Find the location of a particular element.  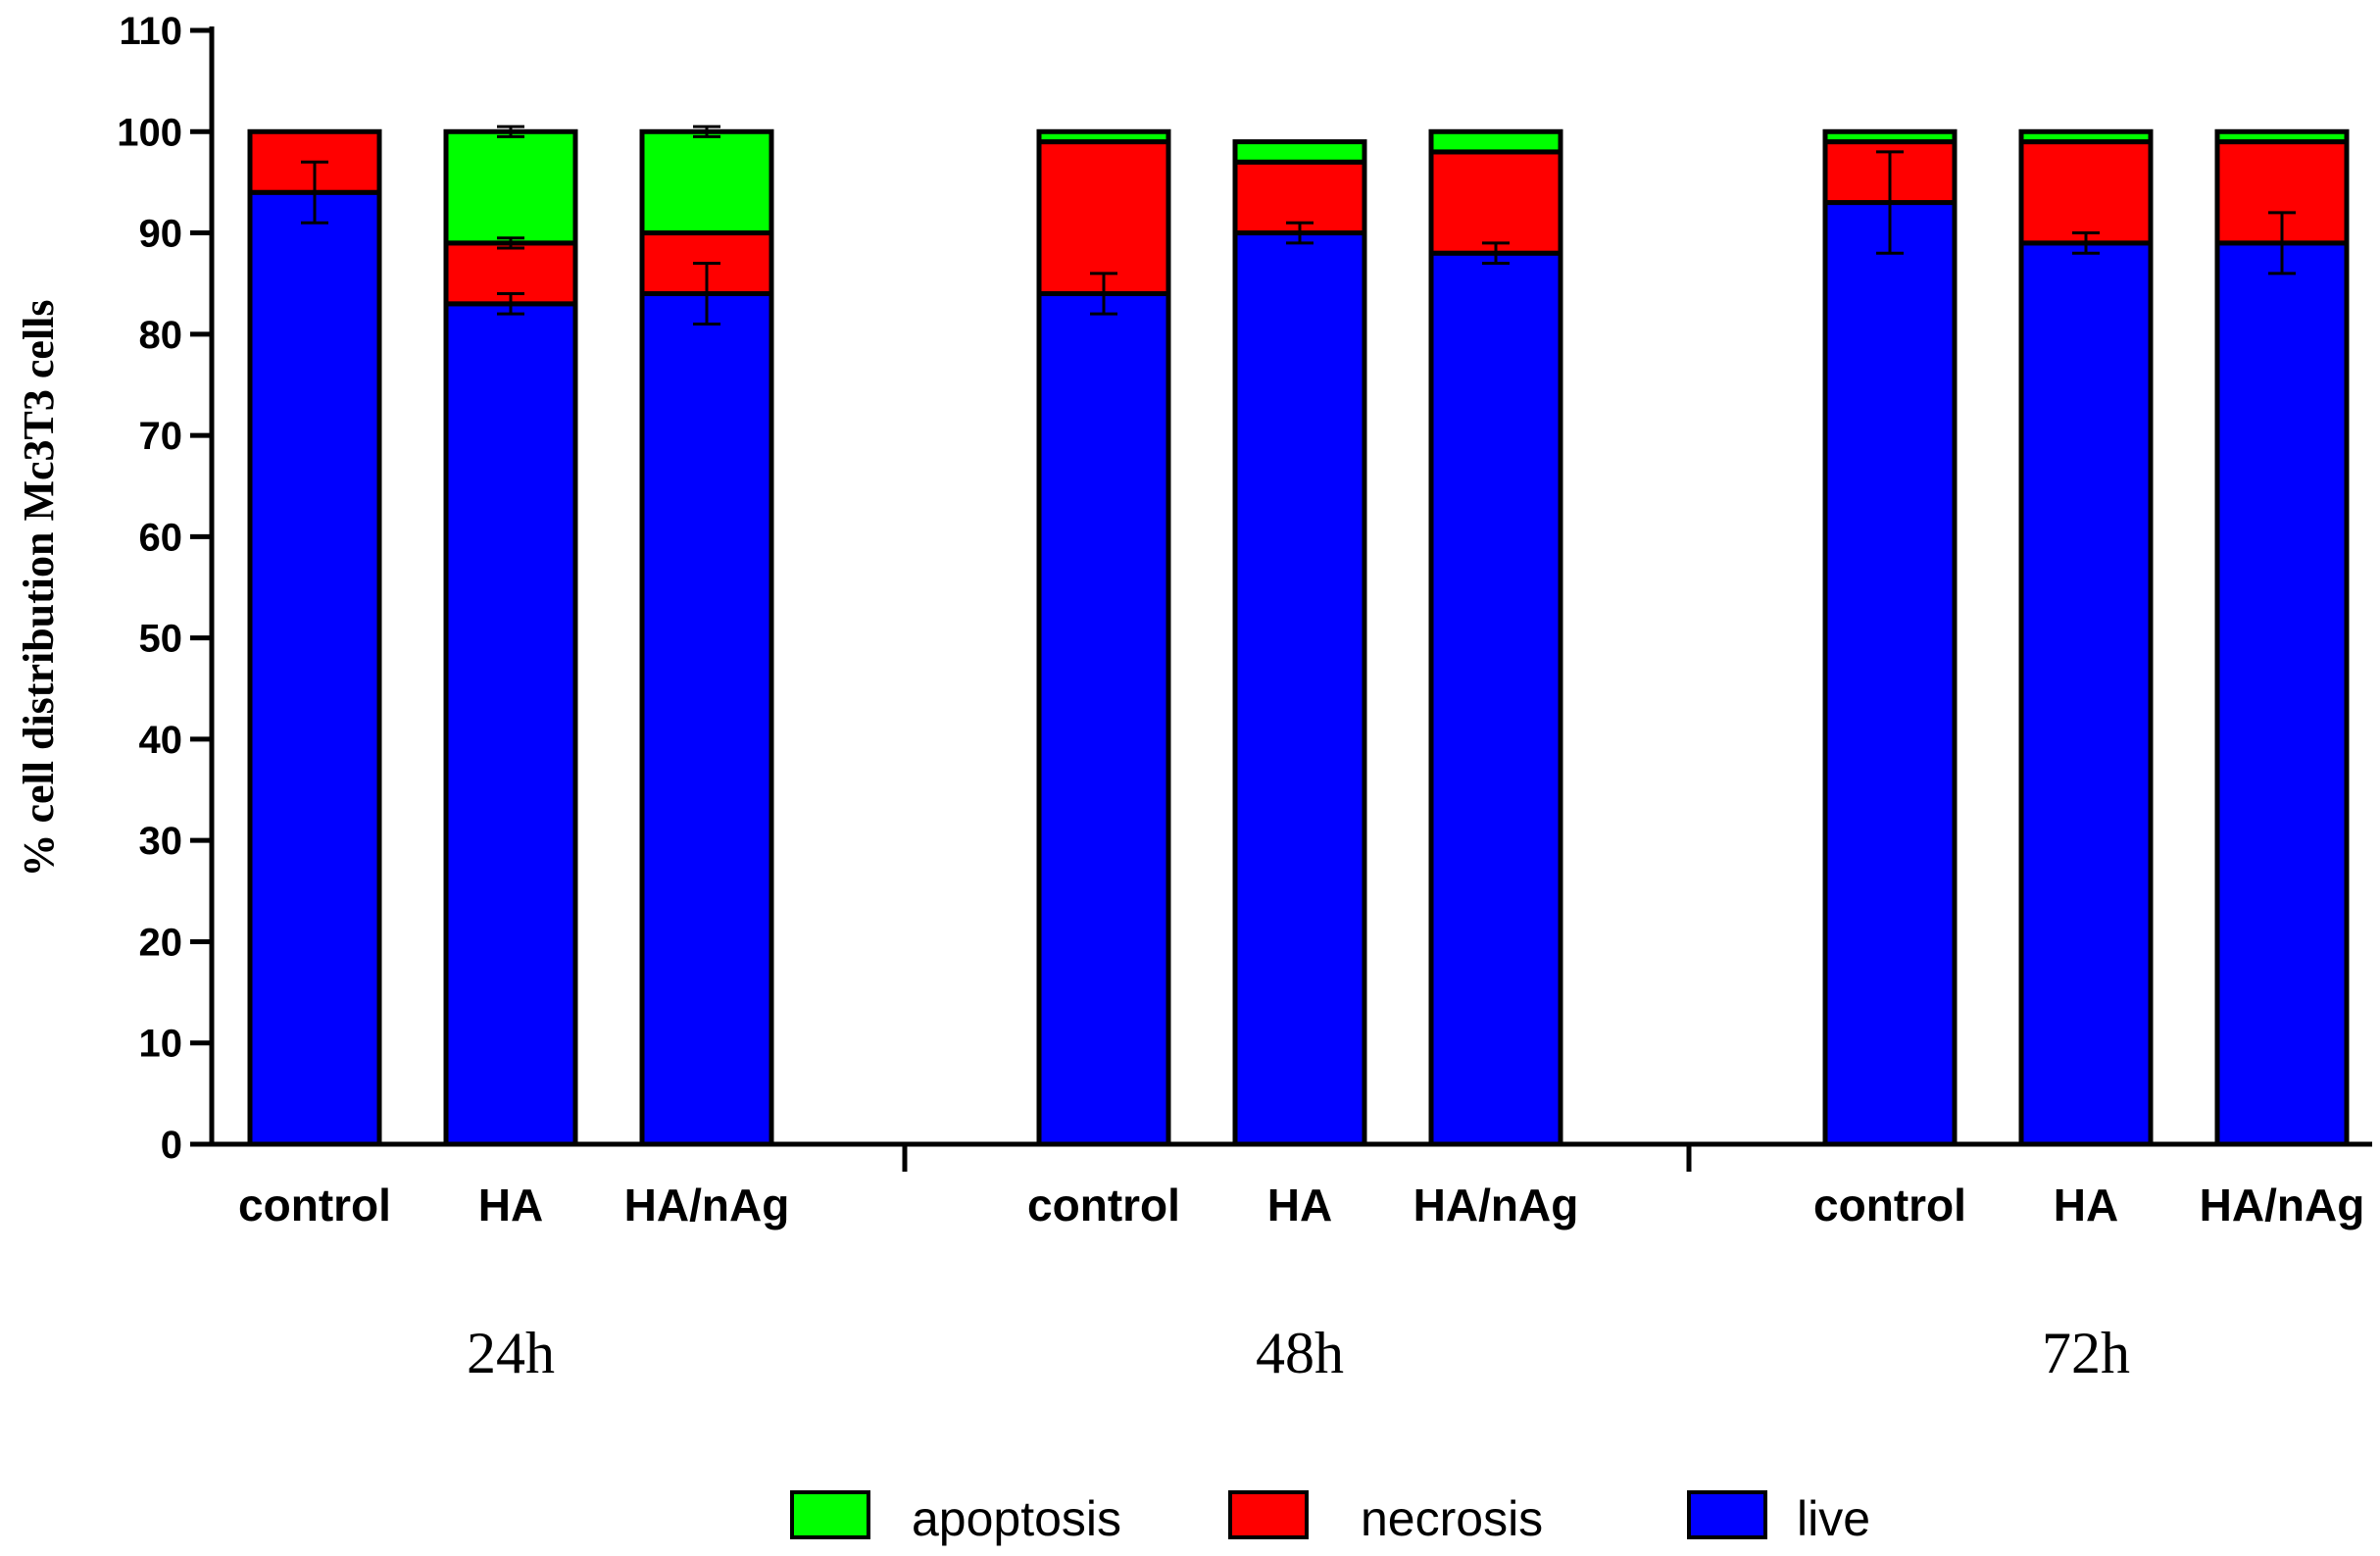

y-tick-label: 10 is located at coordinates (161, 1044).